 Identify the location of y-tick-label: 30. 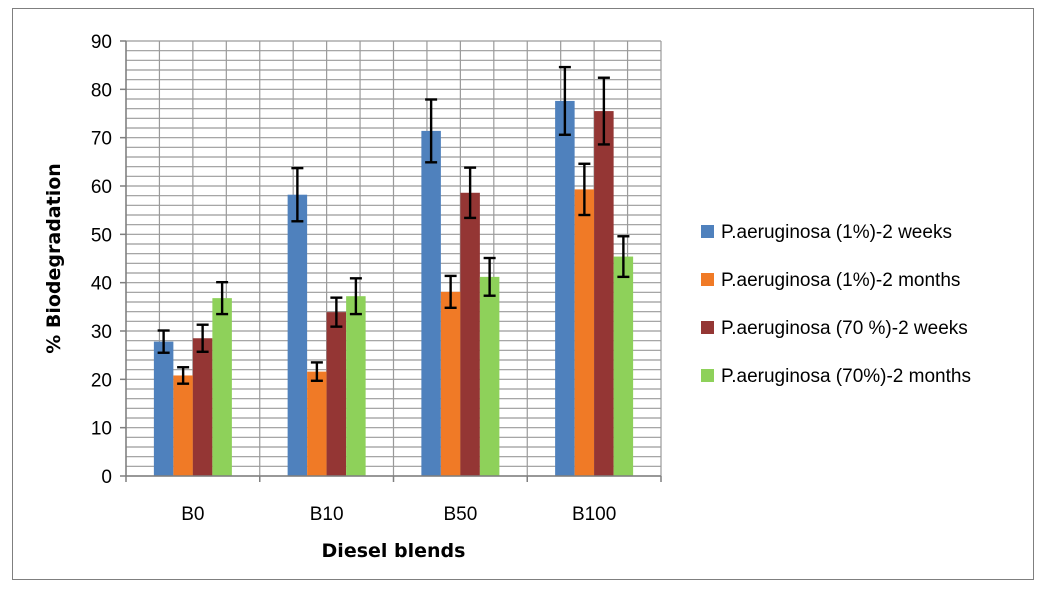
(101, 332).